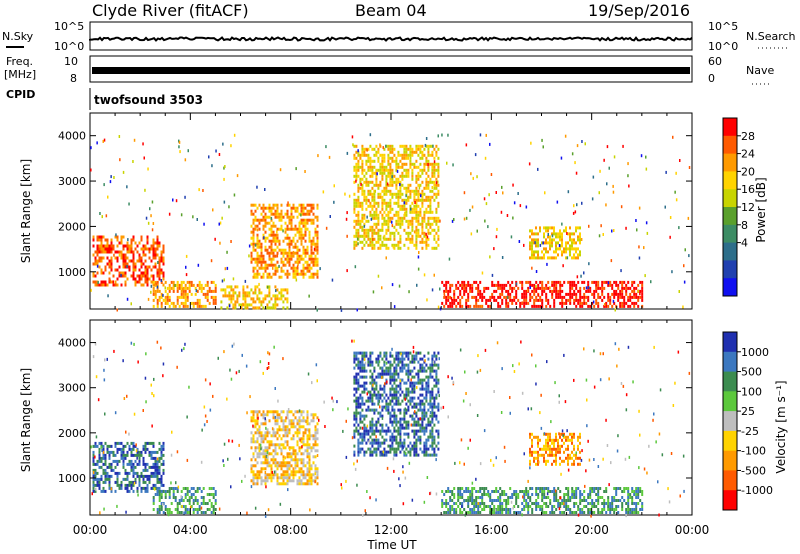 The image size is (800, 554). Describe the element at coordinates (744, 225) in the screenshot. I see `colorbar-tick-label: 8` at that location.